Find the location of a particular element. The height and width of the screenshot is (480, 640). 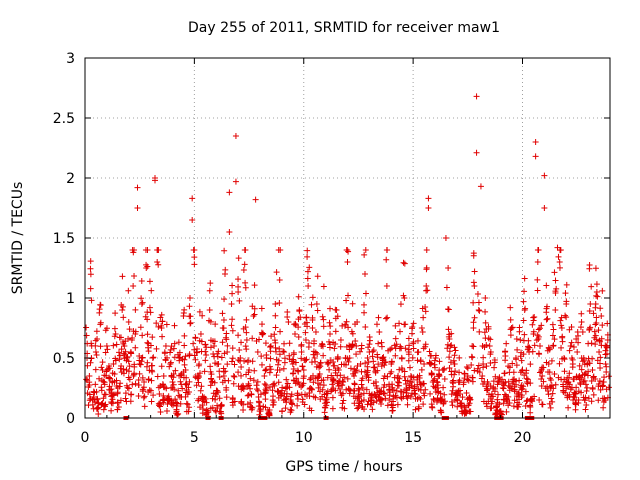

y-tick-label: 3 is located at coordinates (70, 59).